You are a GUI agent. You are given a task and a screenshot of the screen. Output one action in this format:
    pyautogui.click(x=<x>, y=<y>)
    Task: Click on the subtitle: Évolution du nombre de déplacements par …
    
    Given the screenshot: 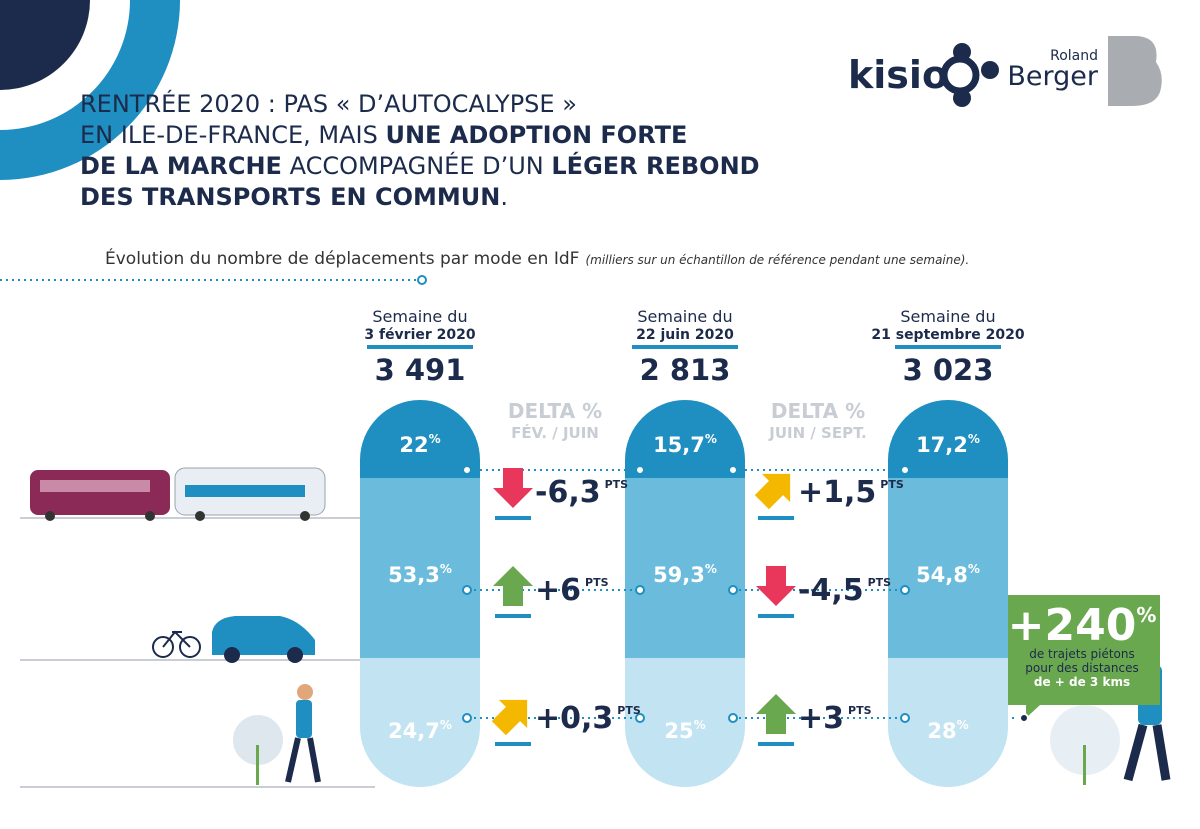 What is the action you would take?
    pyautogui.click(x=537, y=258)
    